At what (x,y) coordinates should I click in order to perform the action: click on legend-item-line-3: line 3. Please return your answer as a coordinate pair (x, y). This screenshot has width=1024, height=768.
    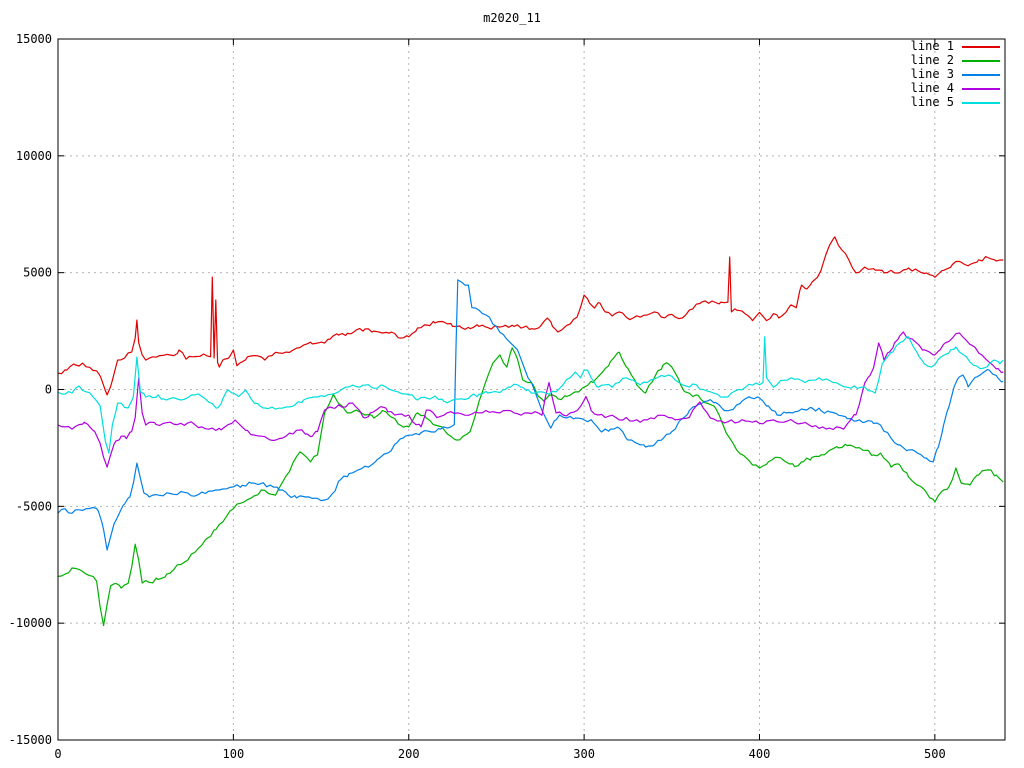
    Looking at the image, I should click on (955, 74).